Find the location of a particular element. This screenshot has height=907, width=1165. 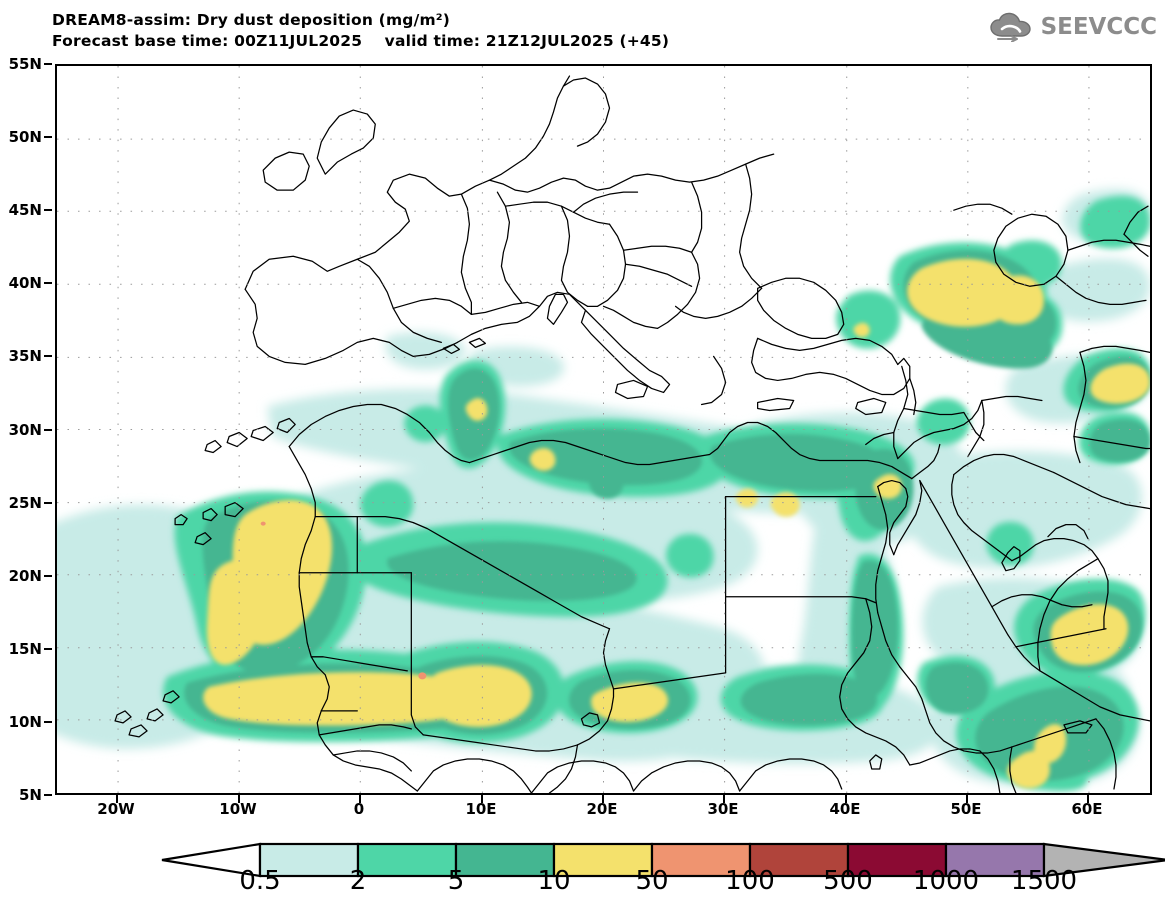

colorbar is located at coordinates (662, 860).